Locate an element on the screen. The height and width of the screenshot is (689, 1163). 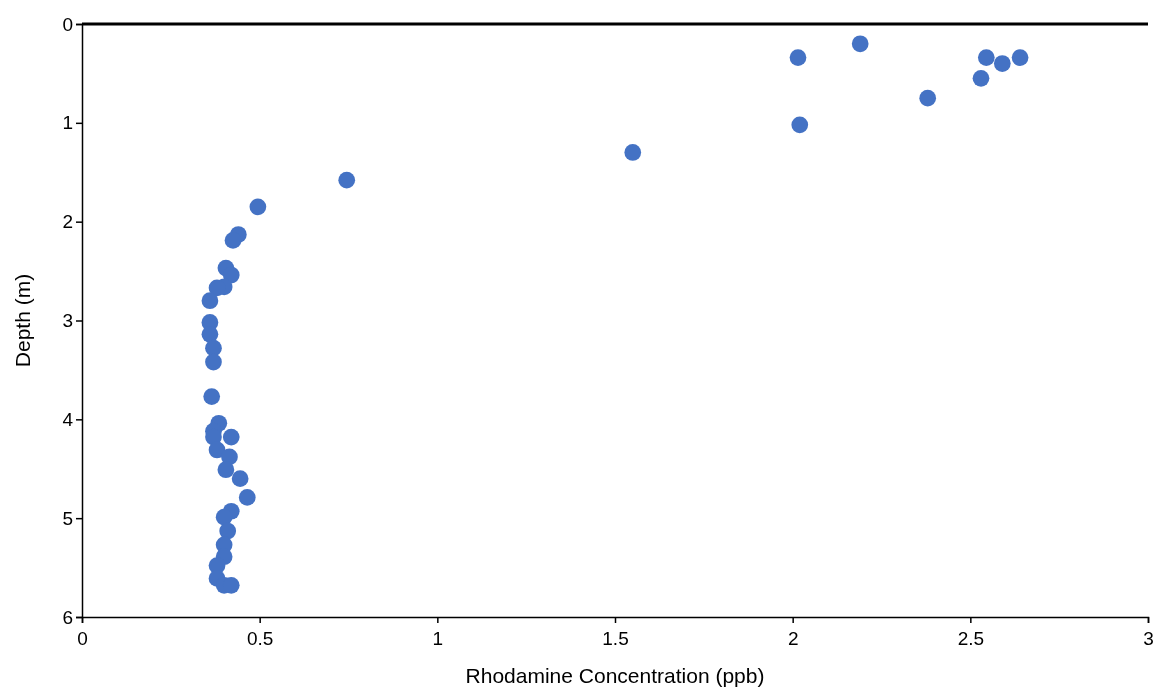
y-tick-label: 1 is located at coordinates (67, 123).